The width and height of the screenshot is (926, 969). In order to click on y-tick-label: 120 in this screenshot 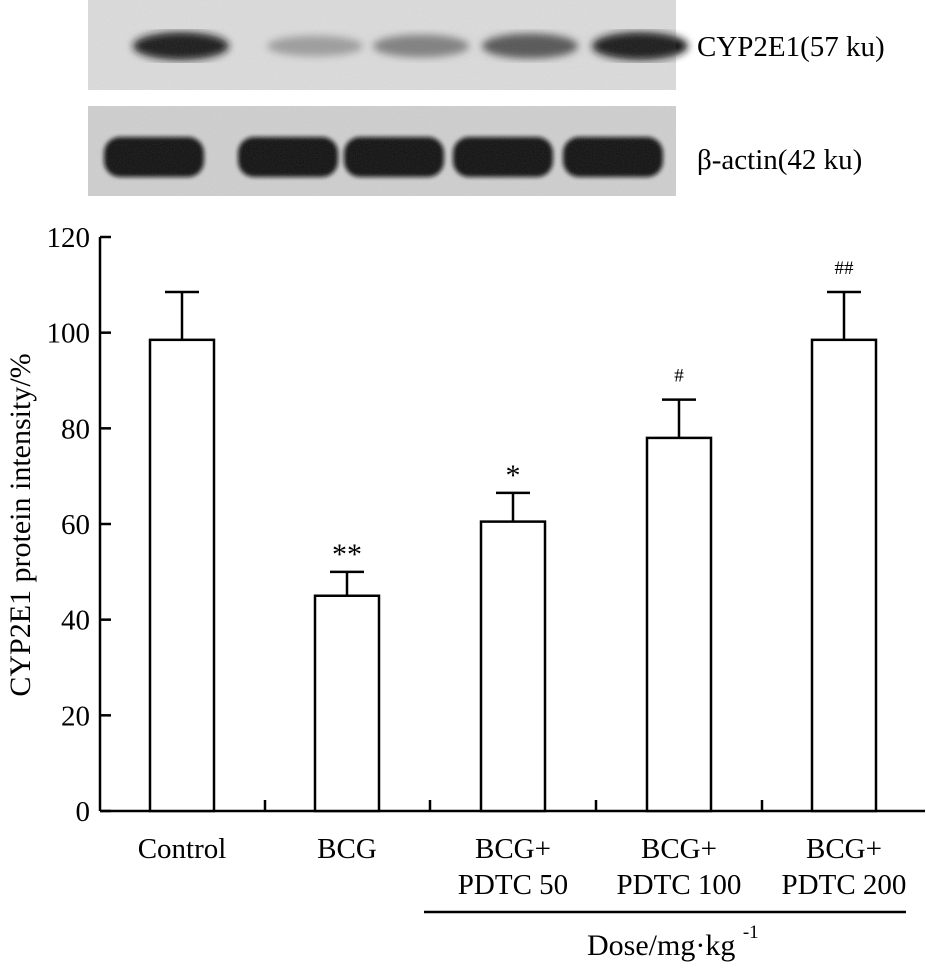, I will do `click(69, 238)`.